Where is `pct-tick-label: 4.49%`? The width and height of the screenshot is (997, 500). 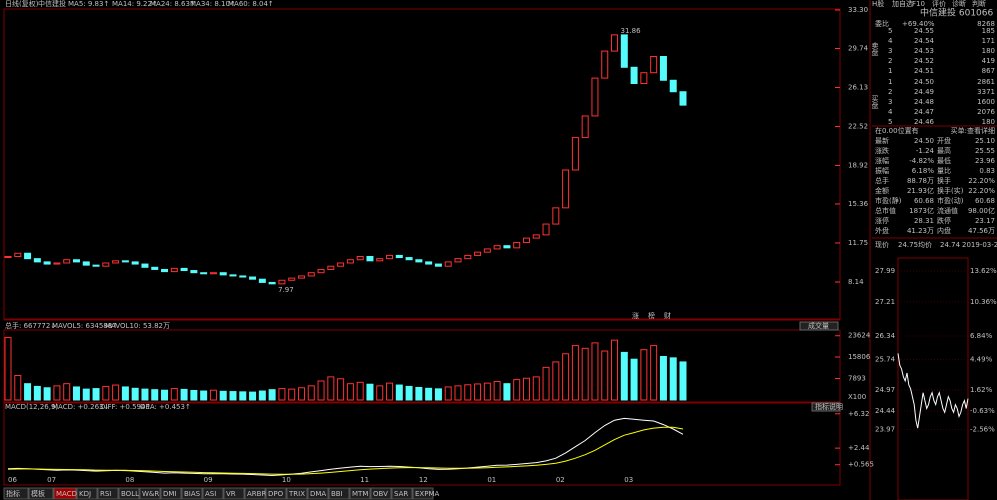
pct-tick-label: 4.49% is located at coordinates (981, 360).